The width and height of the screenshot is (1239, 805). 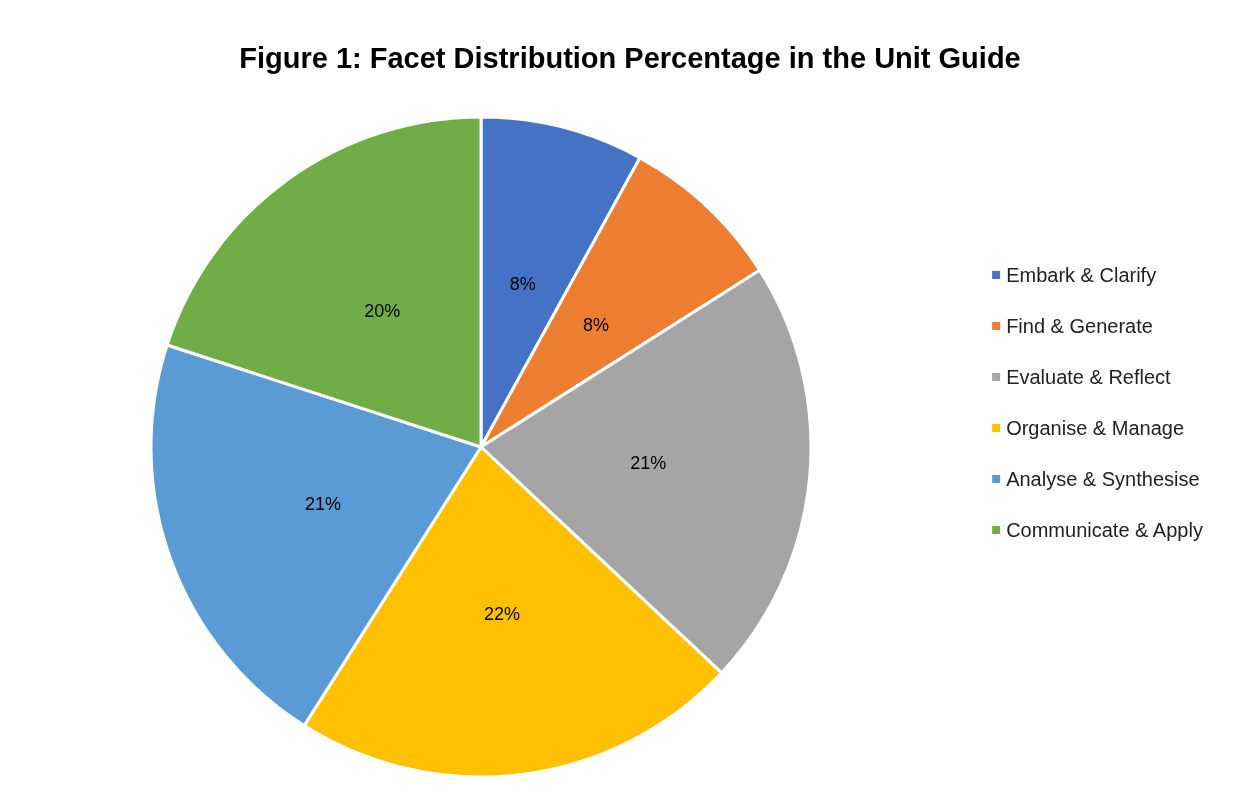 What do you see at coordinates (1081, 275) in the screenshot?
I see `legend-label: Embark & Clarify` at bounding box center [1081, 275].